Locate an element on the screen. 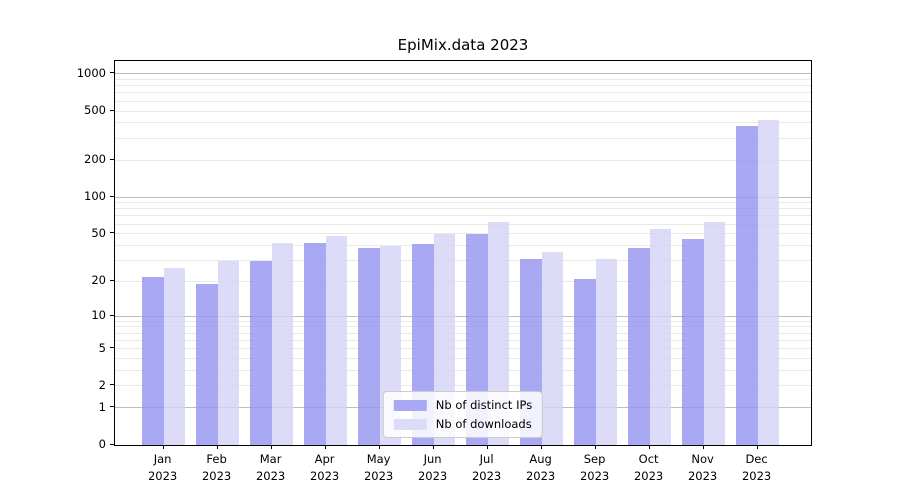 Image resolution: width=900 pixels, height=500 pixels. legend-item: Nb of distinct IPs is located at coordinates (463, 405).